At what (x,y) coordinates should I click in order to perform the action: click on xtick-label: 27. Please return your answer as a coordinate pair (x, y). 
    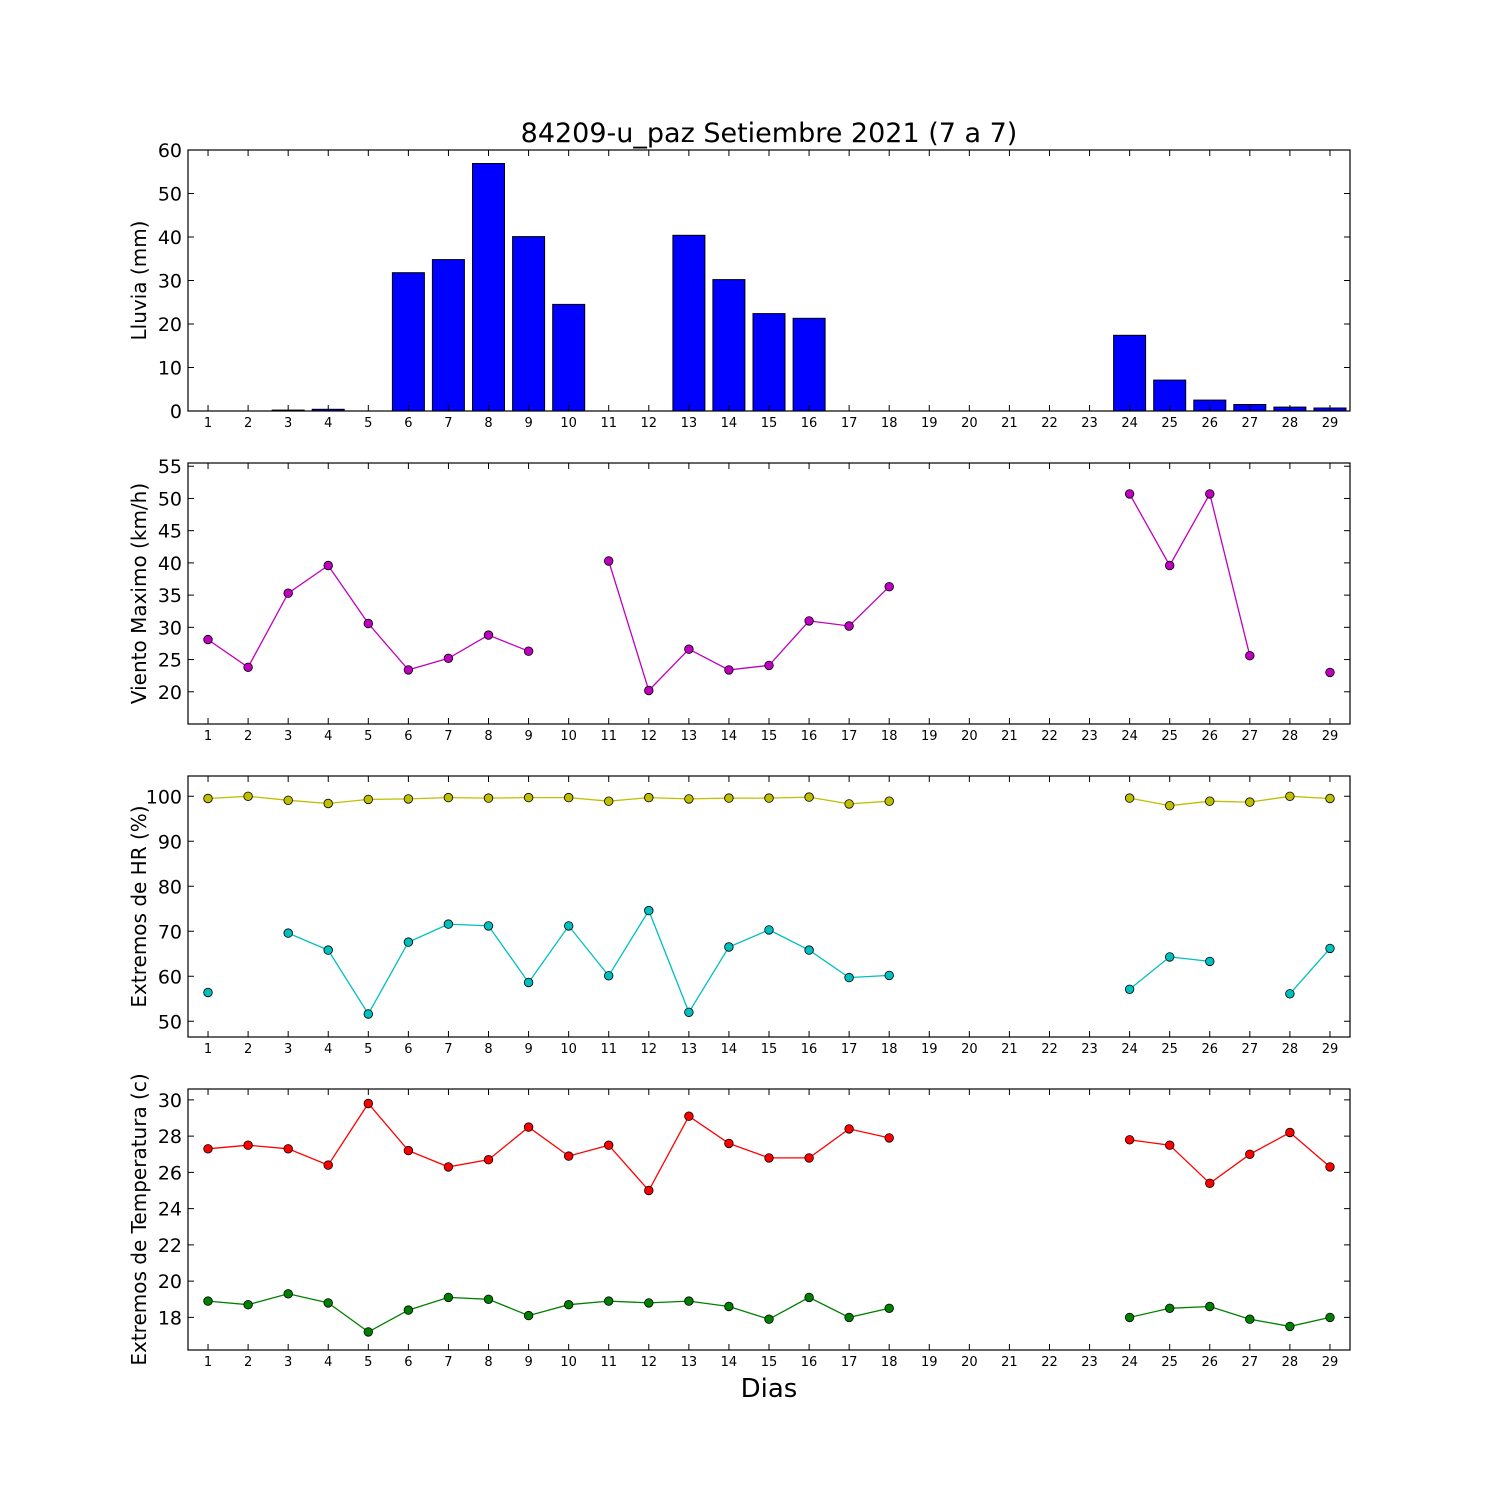
    Looking at the image, I should click on (1250, 1049).